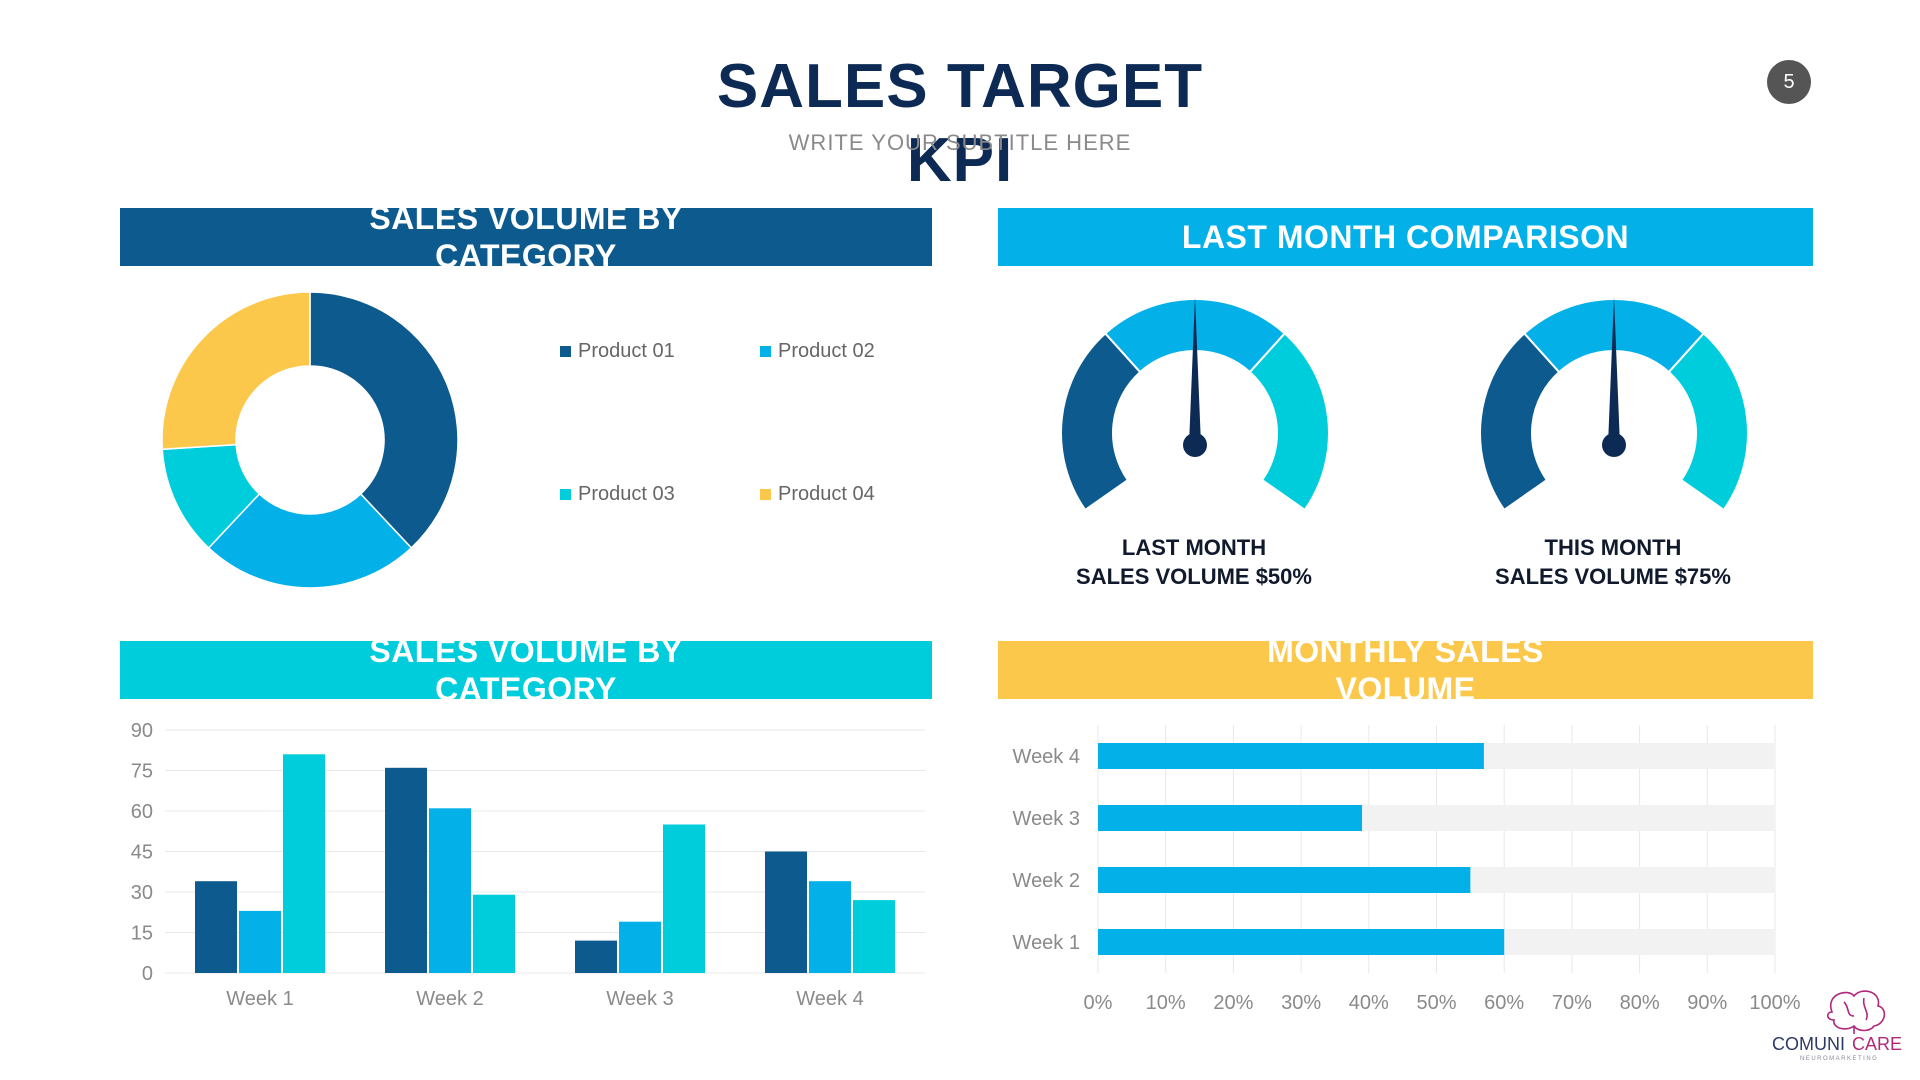  Describe the element at coordinates (1789, 82) in the screenshot. I see `page-number-badge: 5` at that location.